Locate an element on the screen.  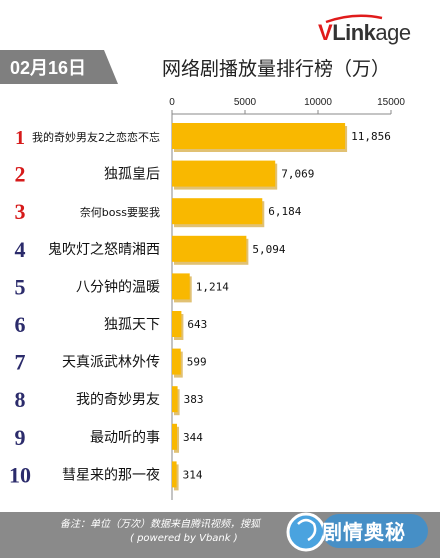
footer-note-line2: ( powered by Vbank ) is located at coordinates (184, 538).